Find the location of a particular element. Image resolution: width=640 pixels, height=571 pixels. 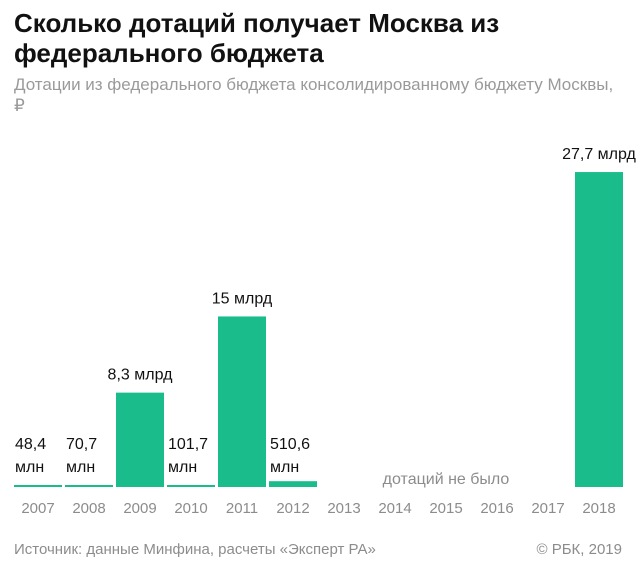

data-label-2010-line1: 101,7 is located at coordinates (188, 444).